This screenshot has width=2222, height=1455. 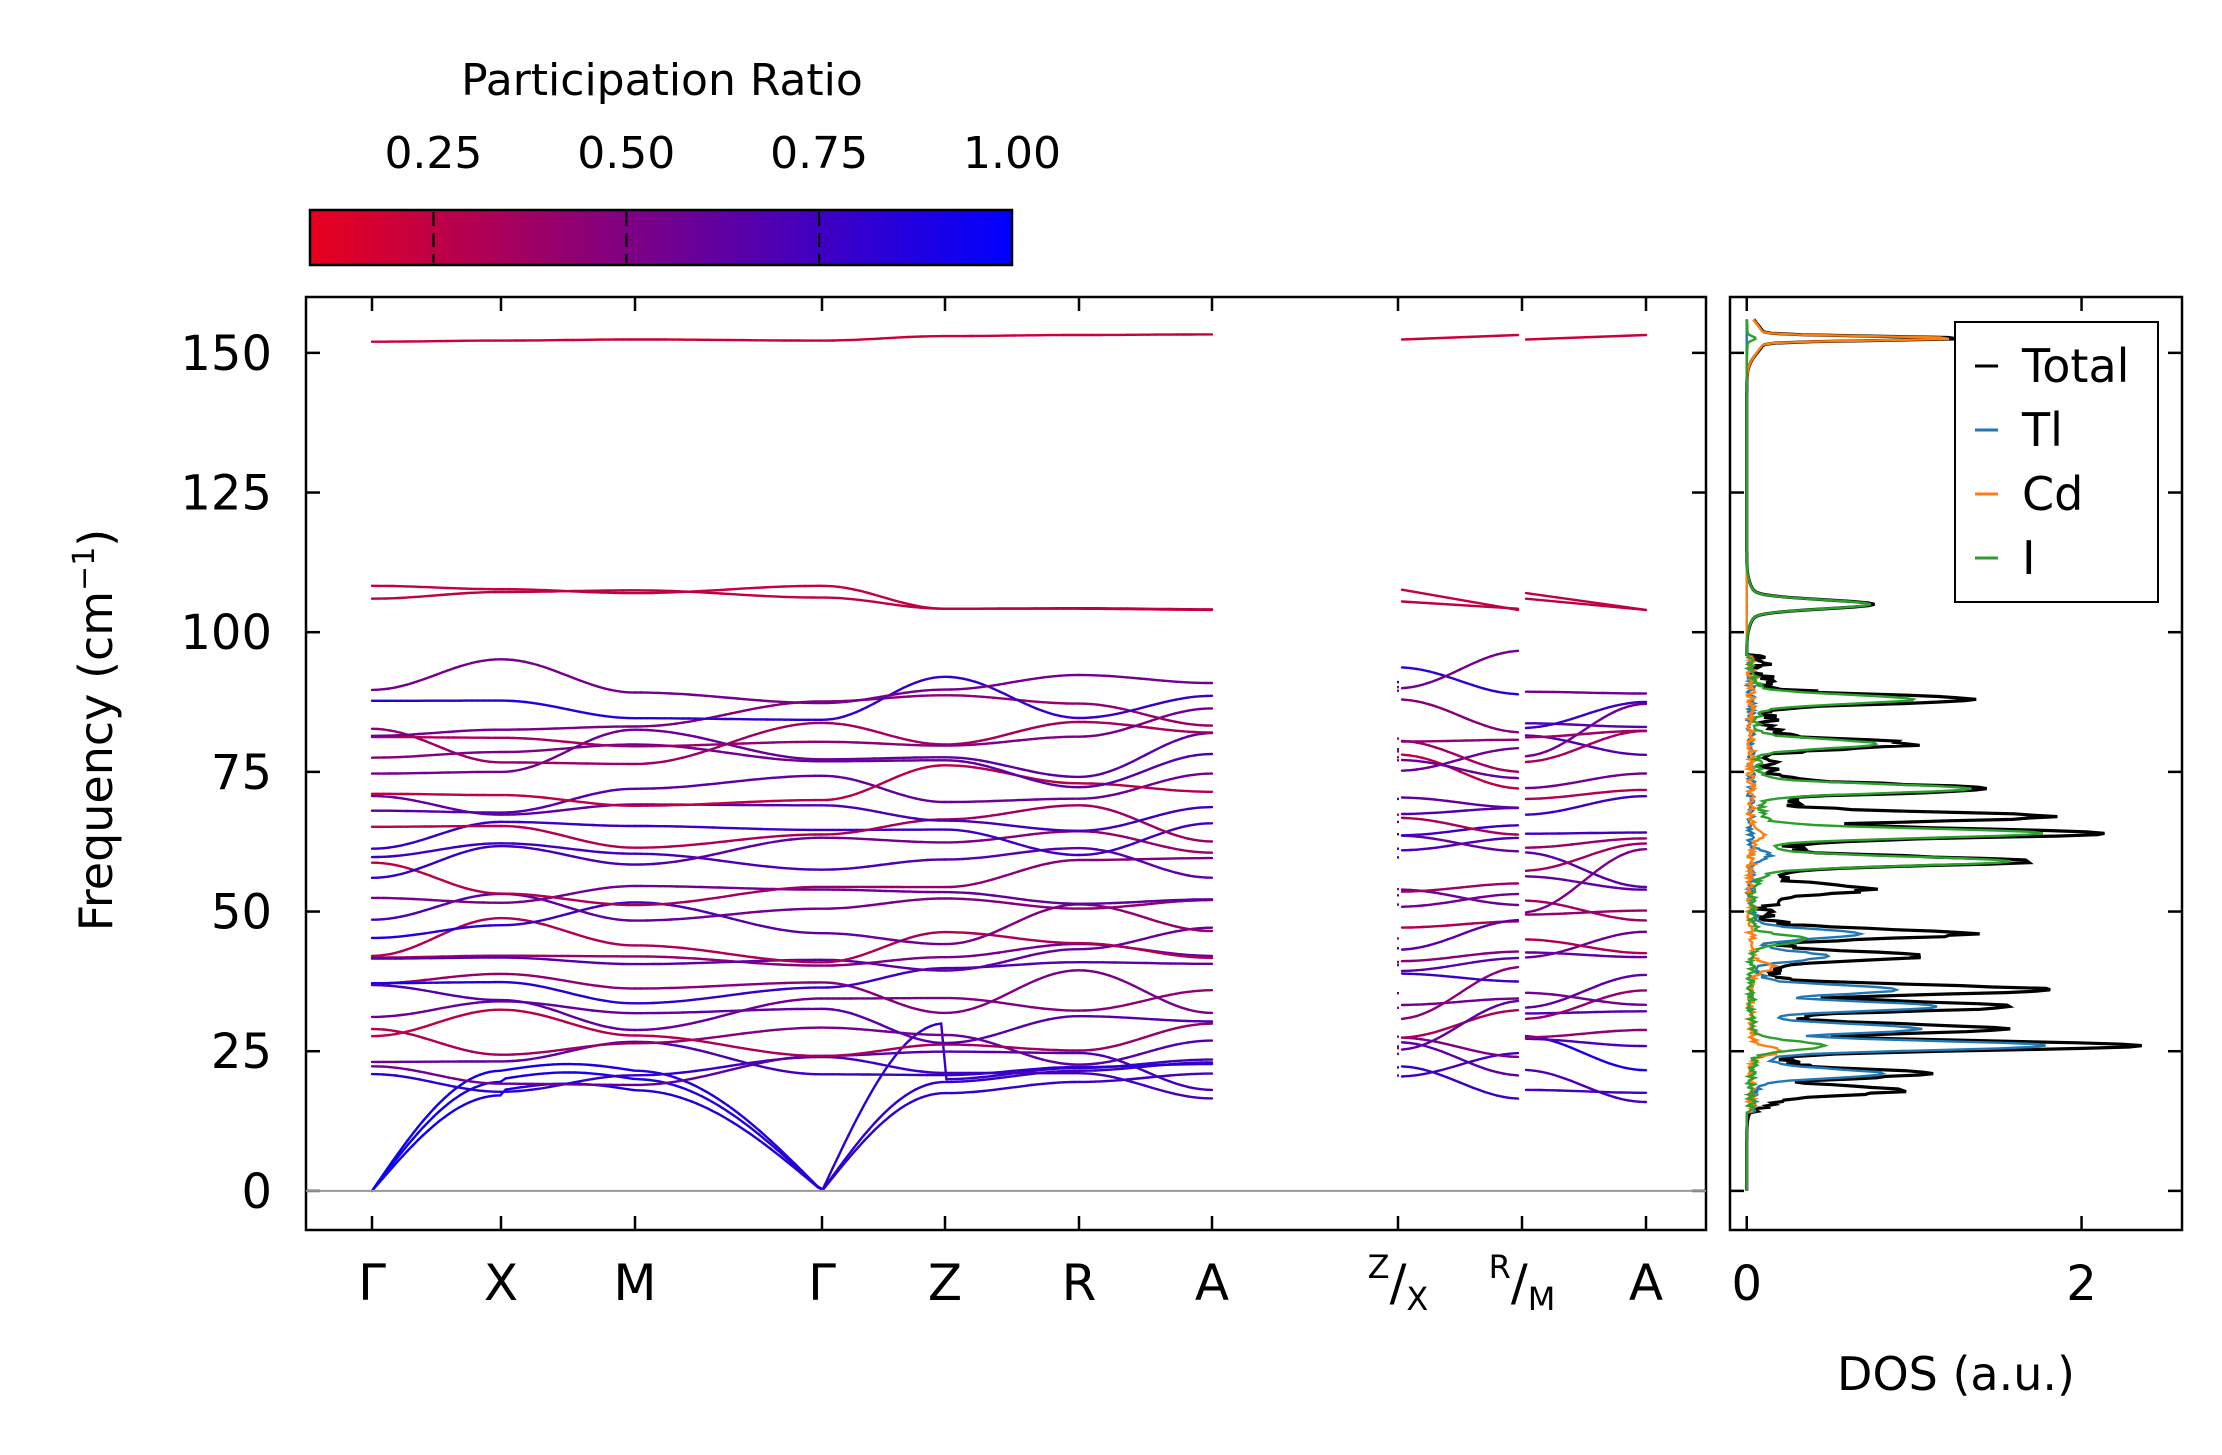 I want to click on colorbar: Participation Ratio 0.25 0.50 0.75 1.00, so click(x=684, y=161).